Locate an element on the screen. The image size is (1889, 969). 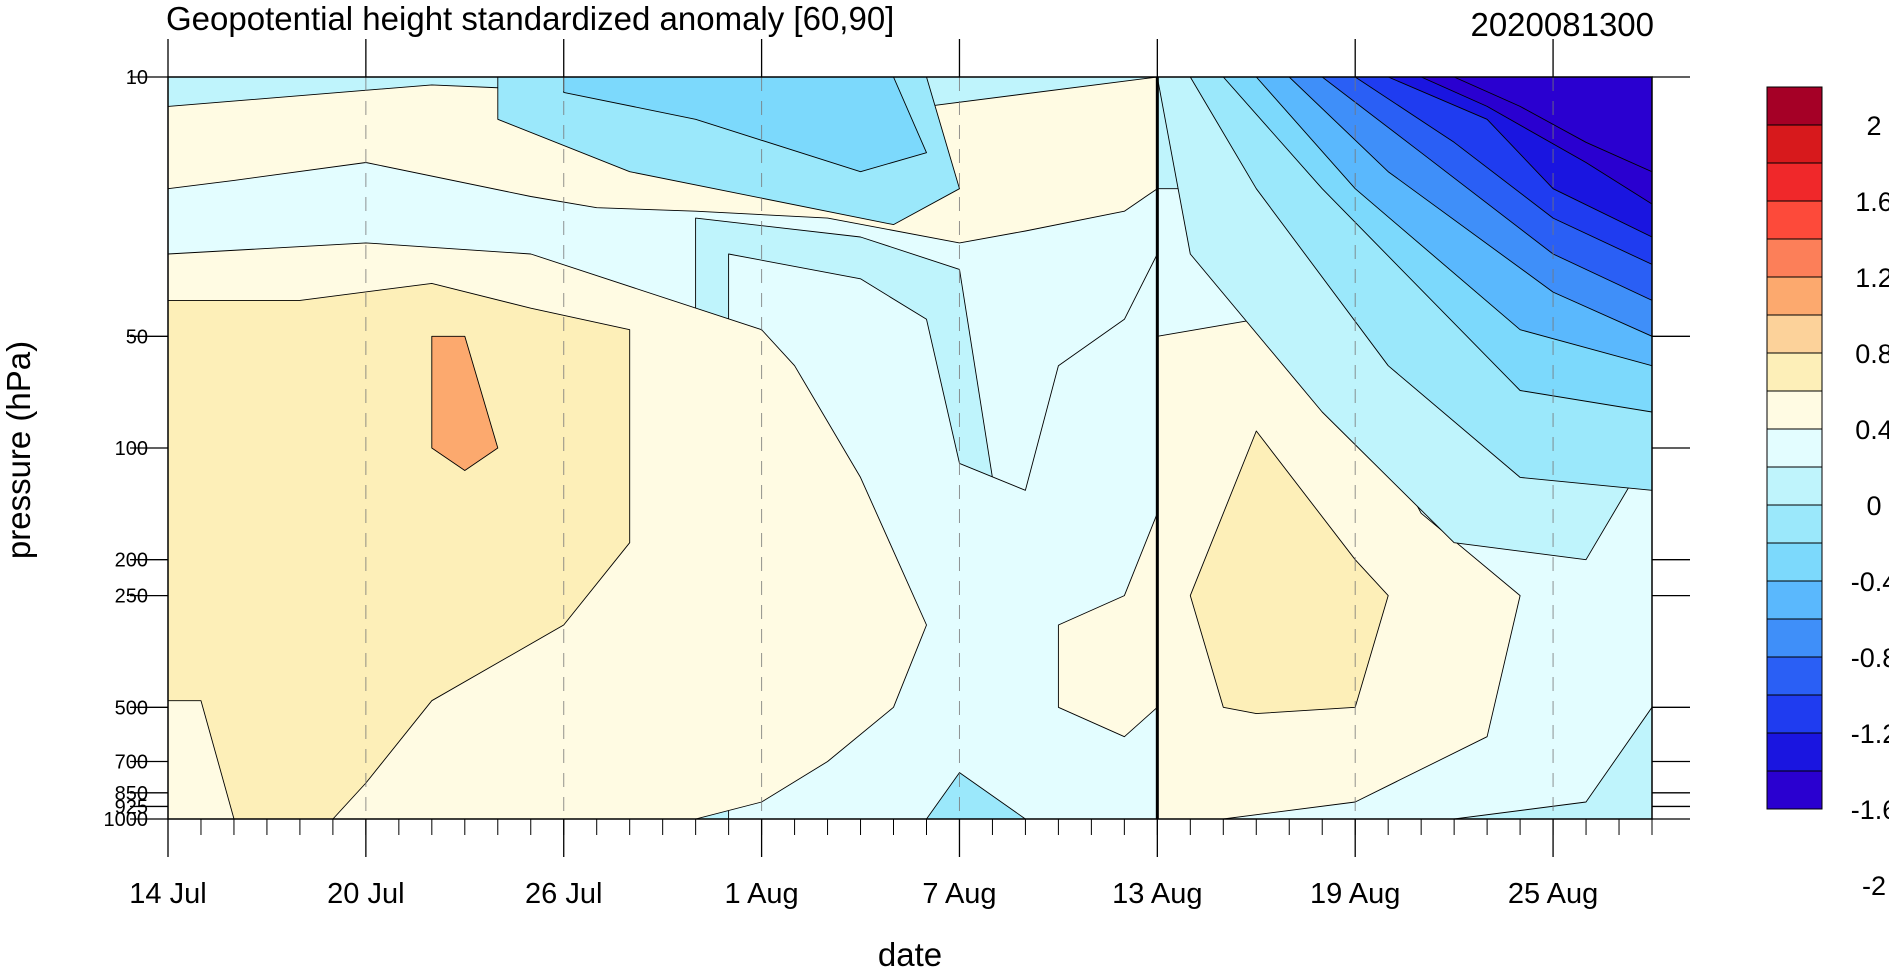
colorbar: 2 1.6 1.2 0.8 0.4 0 -0.4 -0.8 -1.2 -1.6 -2 is located at coordinates (1827, 493).